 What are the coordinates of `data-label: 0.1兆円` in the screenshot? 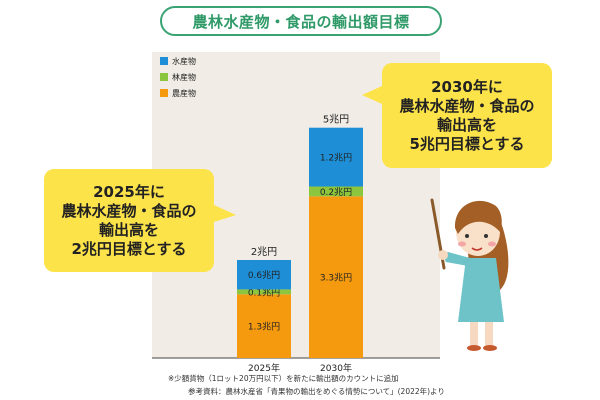 It's located at (264, 292).